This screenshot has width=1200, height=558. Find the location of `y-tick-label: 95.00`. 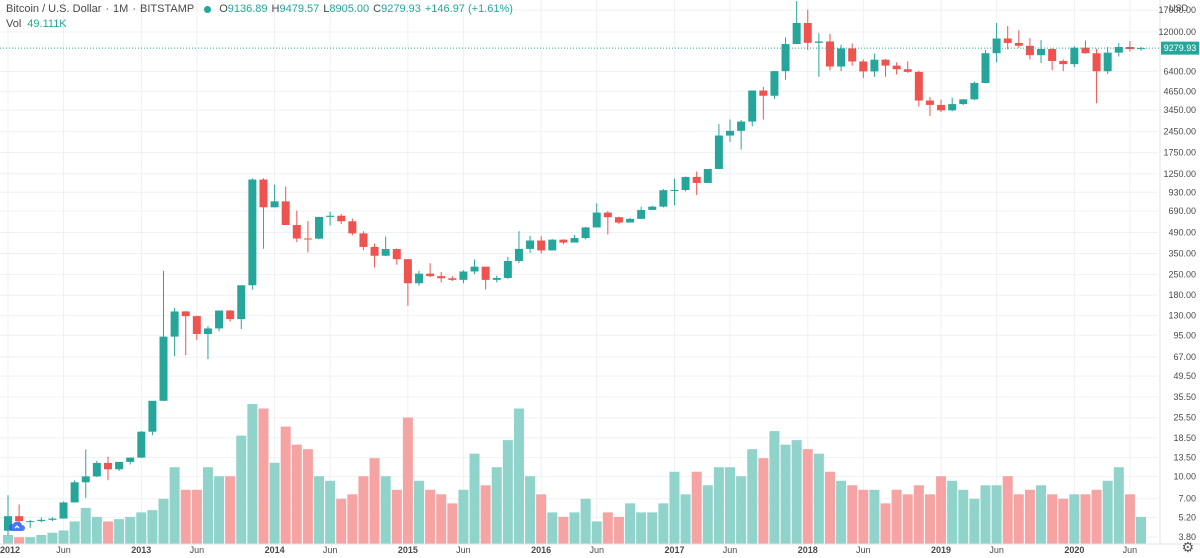

y-tick-label: 95.00 is located at coordinates (1184, 335).